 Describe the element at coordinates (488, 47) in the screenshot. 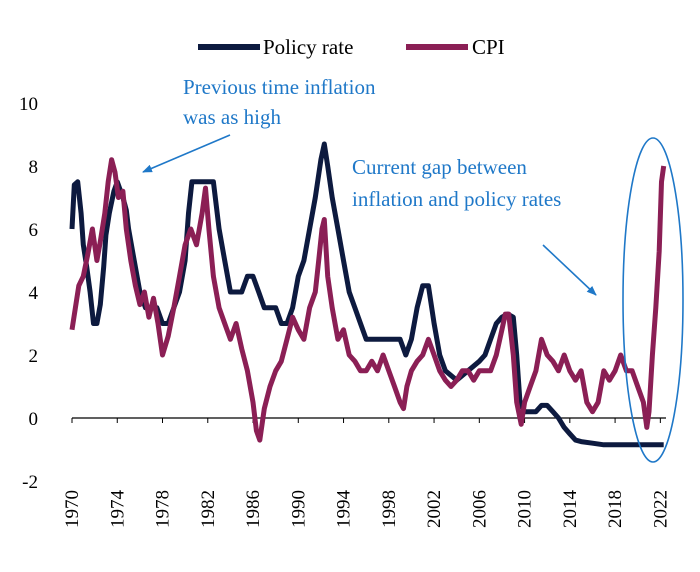

I see `legend-label-cpi: CPI` at that location.